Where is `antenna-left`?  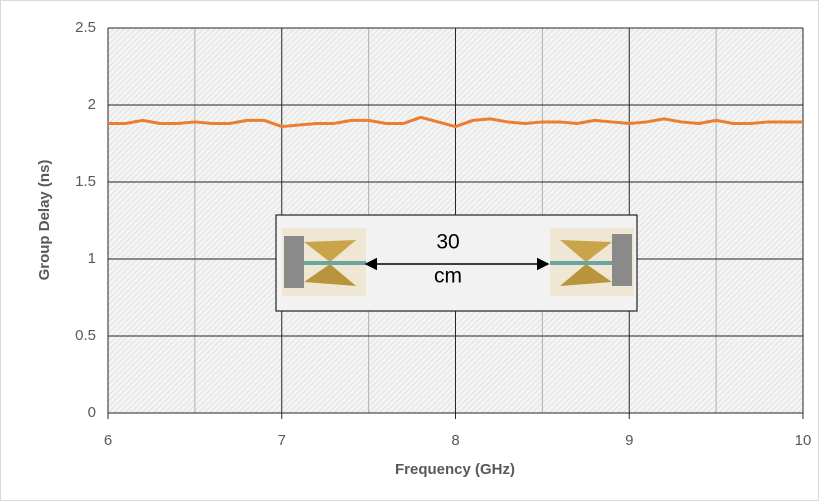
antenna-left is located at coordinates (324, 262).